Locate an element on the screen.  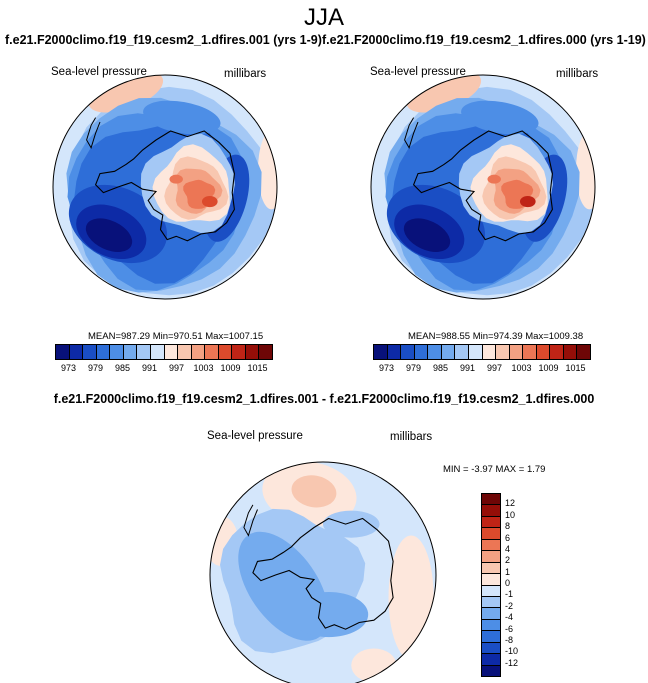
colorbar-tick-label: 1009 is located at coordinates (230, 368).